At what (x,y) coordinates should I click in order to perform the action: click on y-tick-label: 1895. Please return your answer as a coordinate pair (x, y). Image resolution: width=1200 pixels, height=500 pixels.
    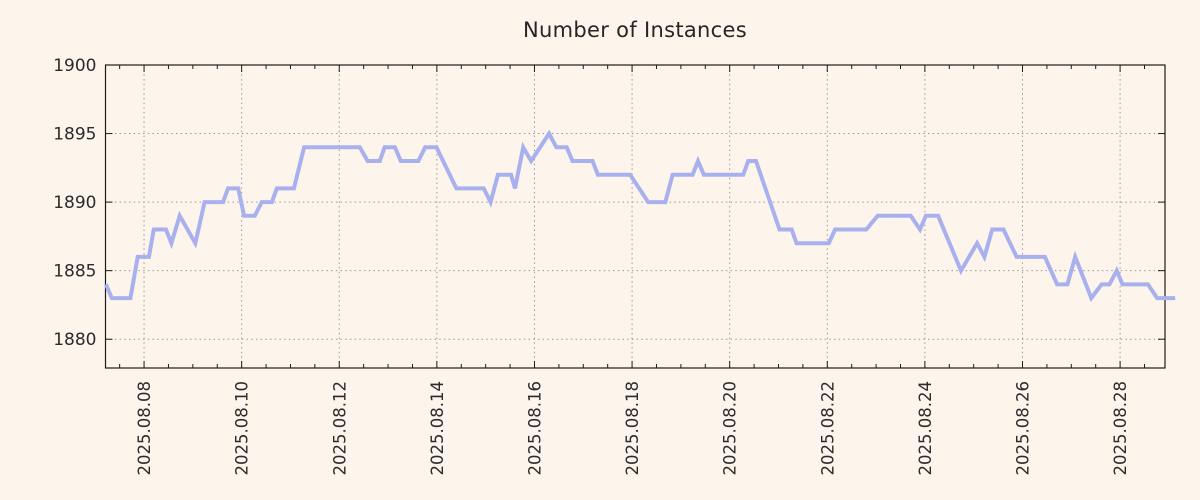
    Looking at the image, I should click on (74, 135).